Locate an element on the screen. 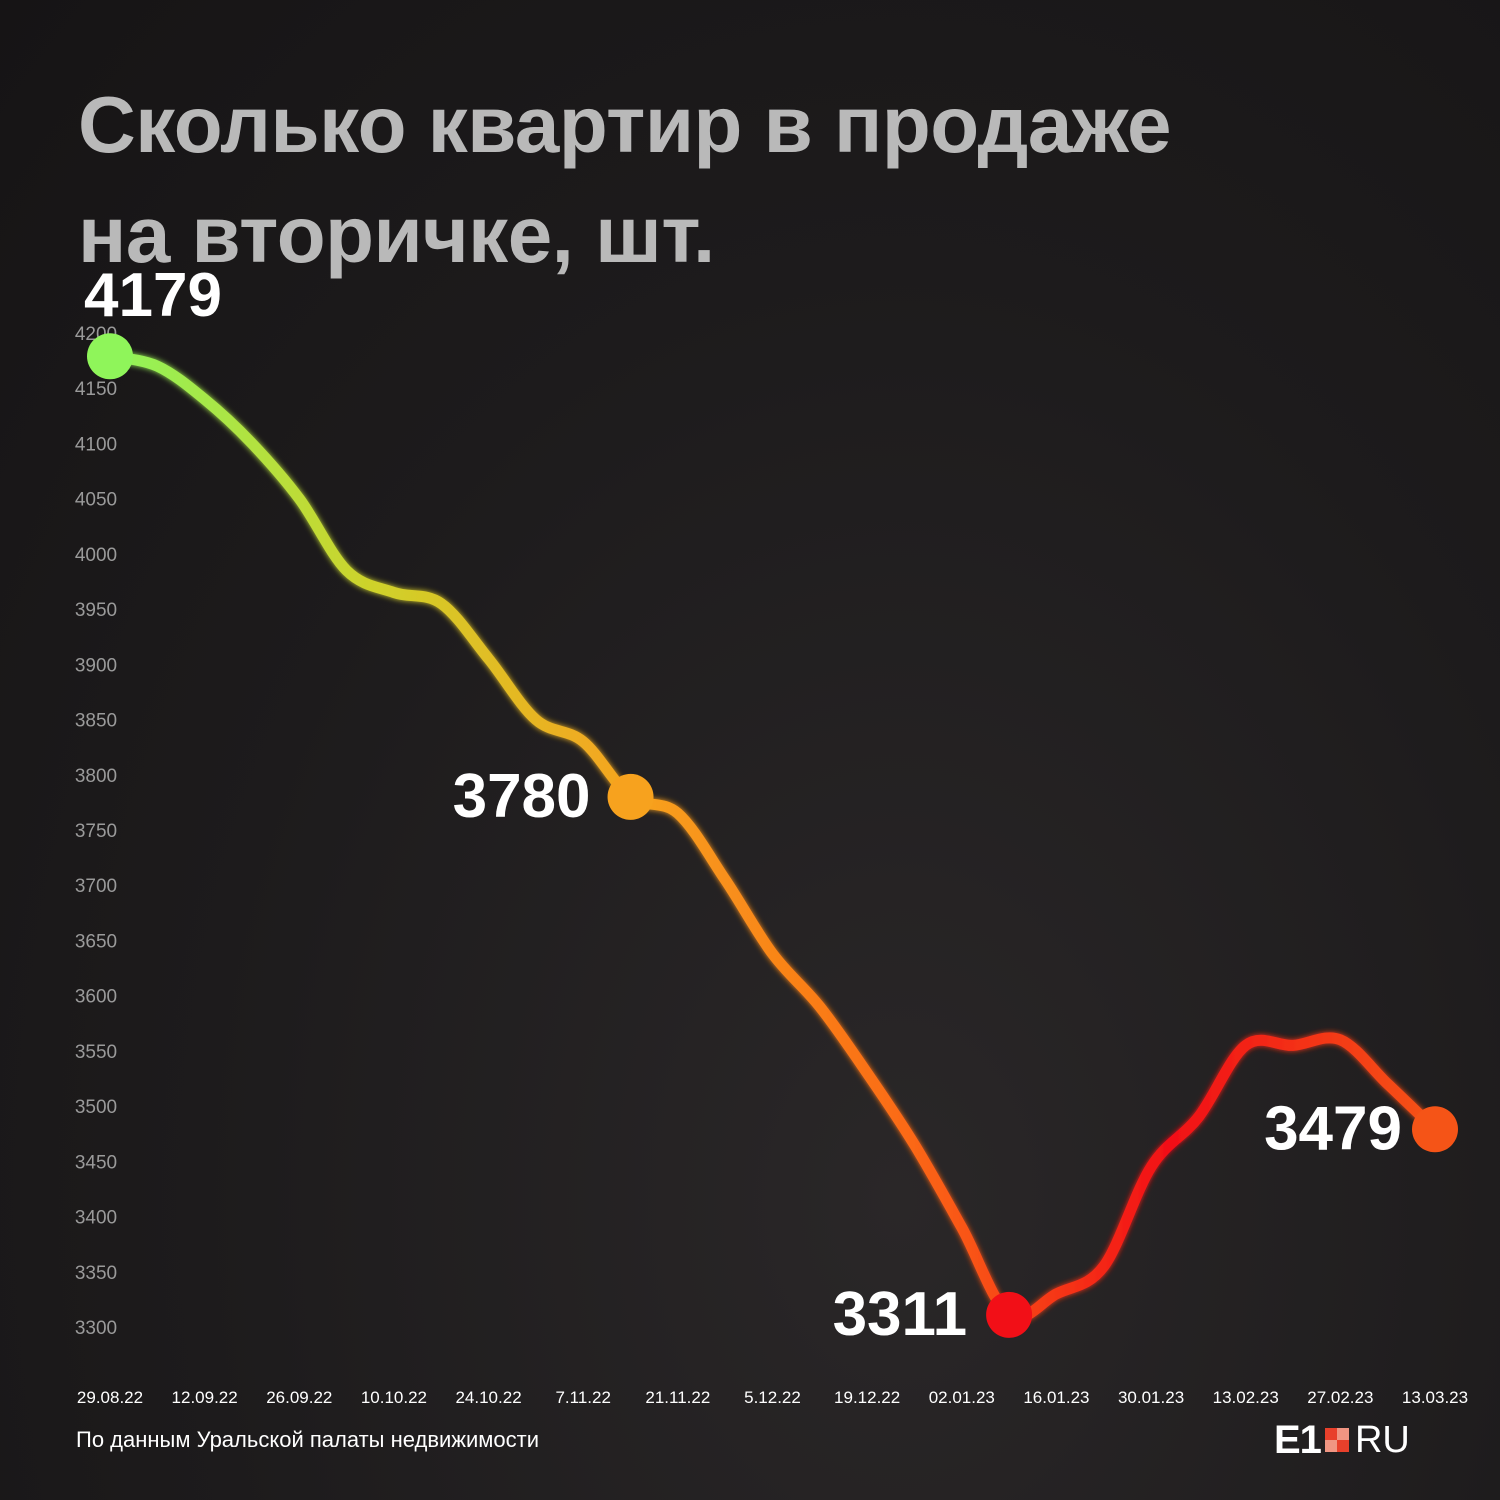  y-tick-label: 3750 is located at coordinates (96, 831).